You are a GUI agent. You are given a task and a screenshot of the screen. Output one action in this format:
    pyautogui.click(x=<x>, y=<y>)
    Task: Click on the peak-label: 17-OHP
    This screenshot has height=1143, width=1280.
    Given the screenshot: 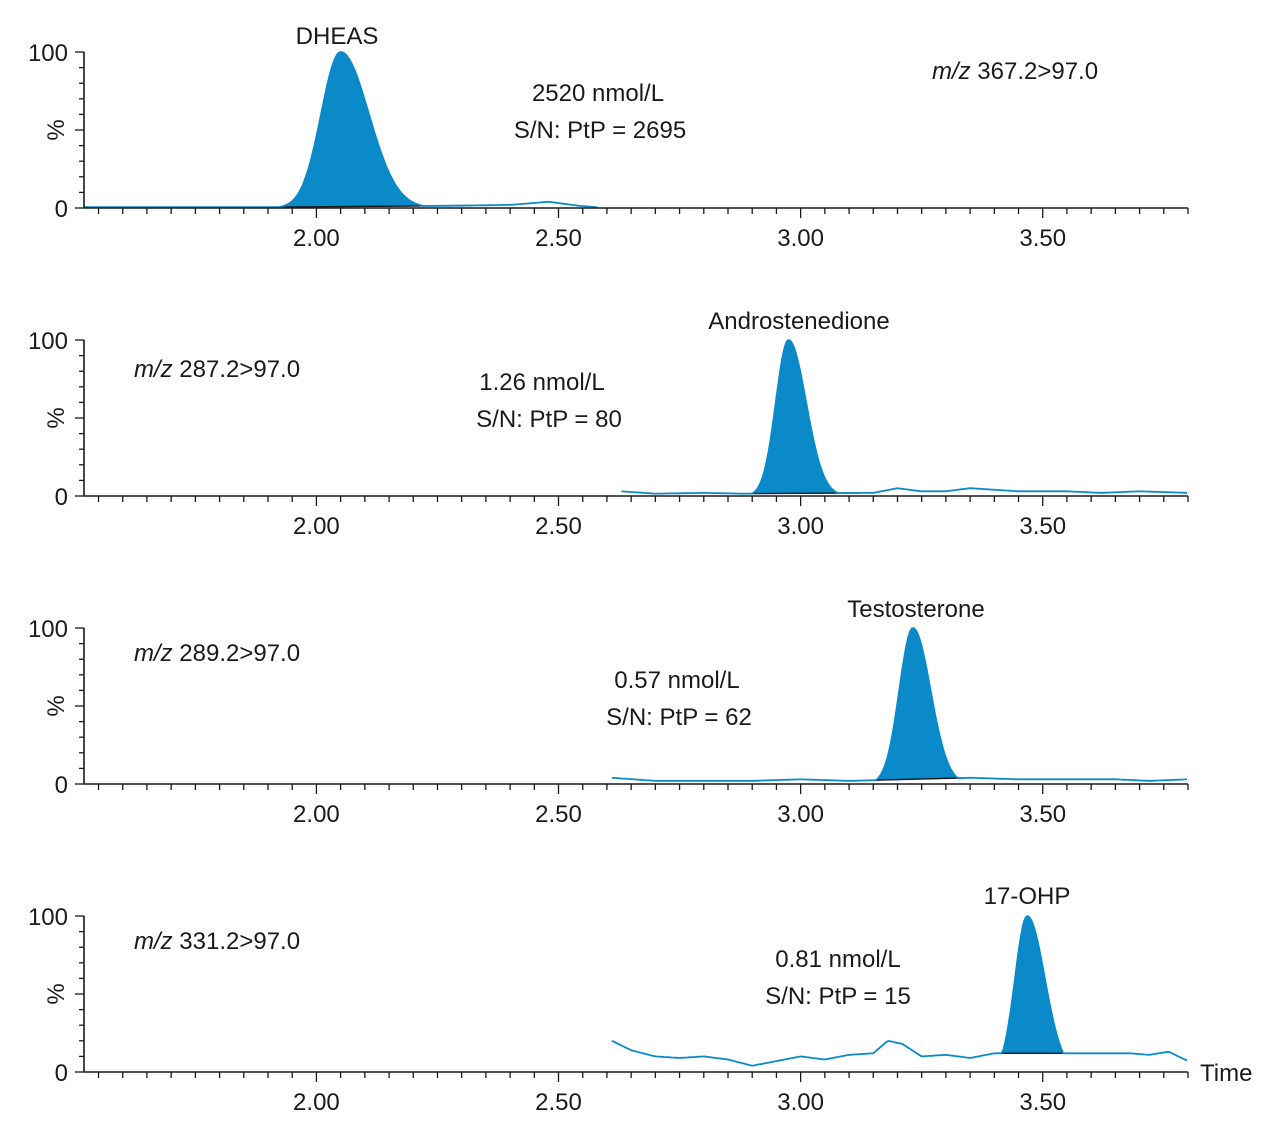 What is the action you would take?
    pyautogui.click(x=1027, y=896)
    